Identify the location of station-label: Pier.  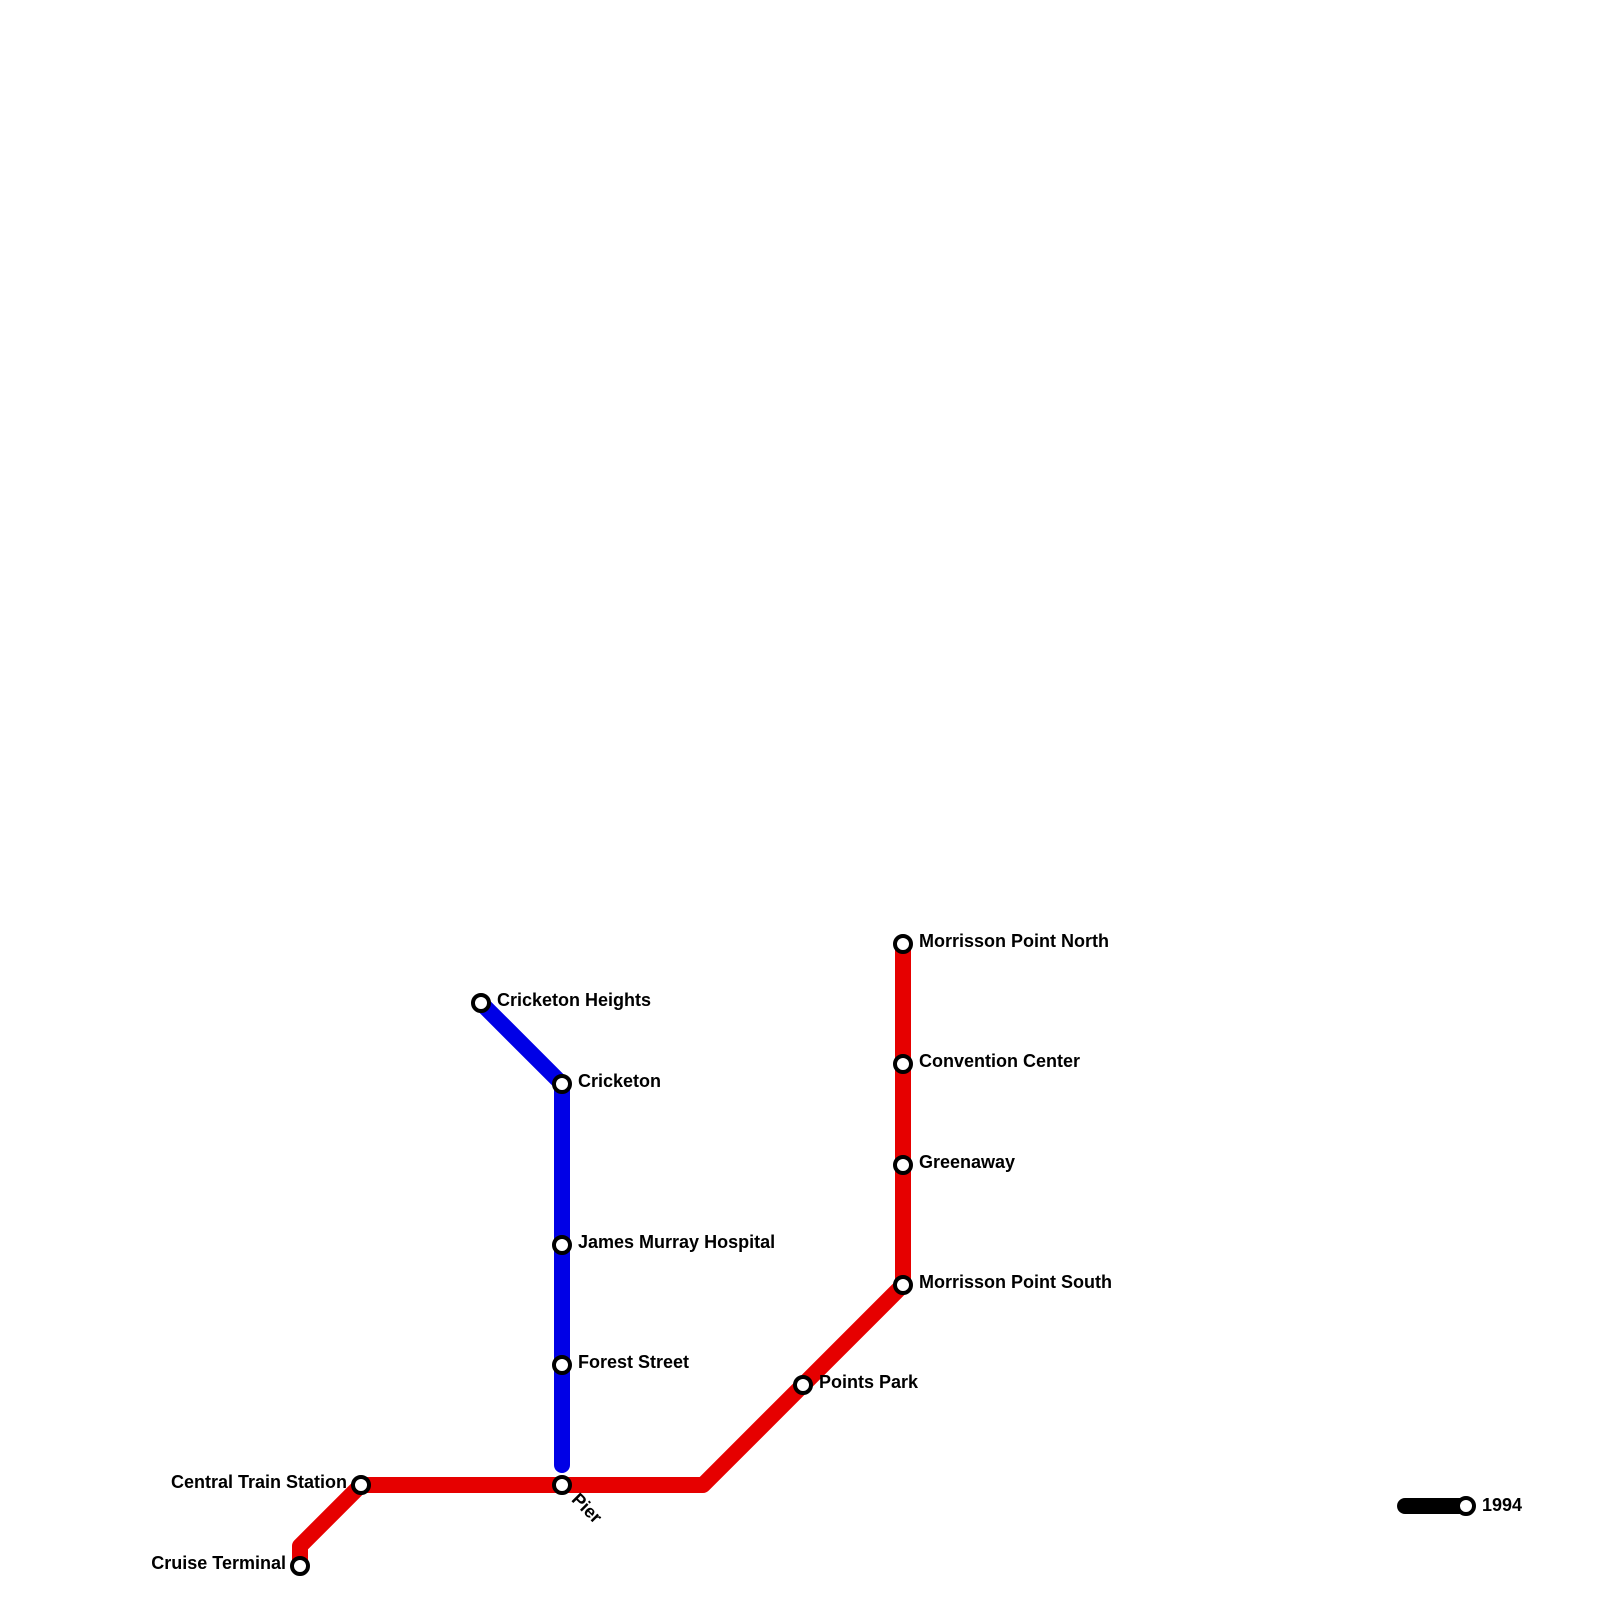
(587, 1508).